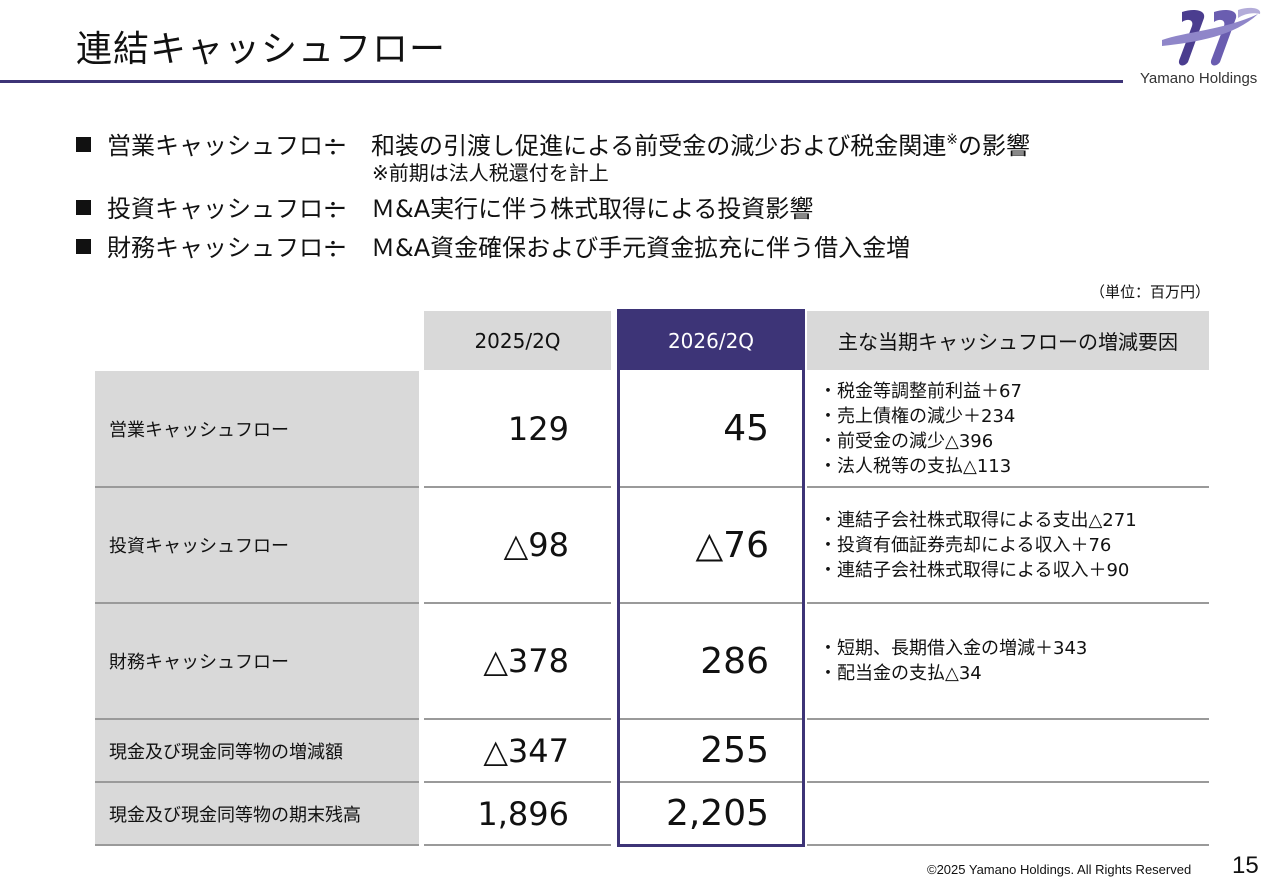  I want to click on bullet-investing: 投資キャッシュフロー ： Ｍ&A実行に伴う株式取得による投資影響, so click(651, 208).